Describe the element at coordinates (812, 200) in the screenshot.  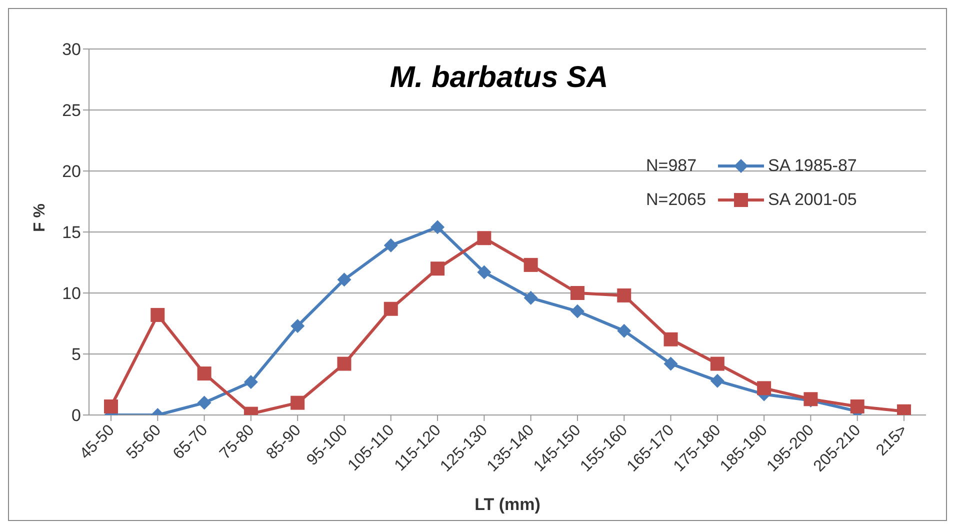
I see `legend-label: SA 2001-05` at that location.